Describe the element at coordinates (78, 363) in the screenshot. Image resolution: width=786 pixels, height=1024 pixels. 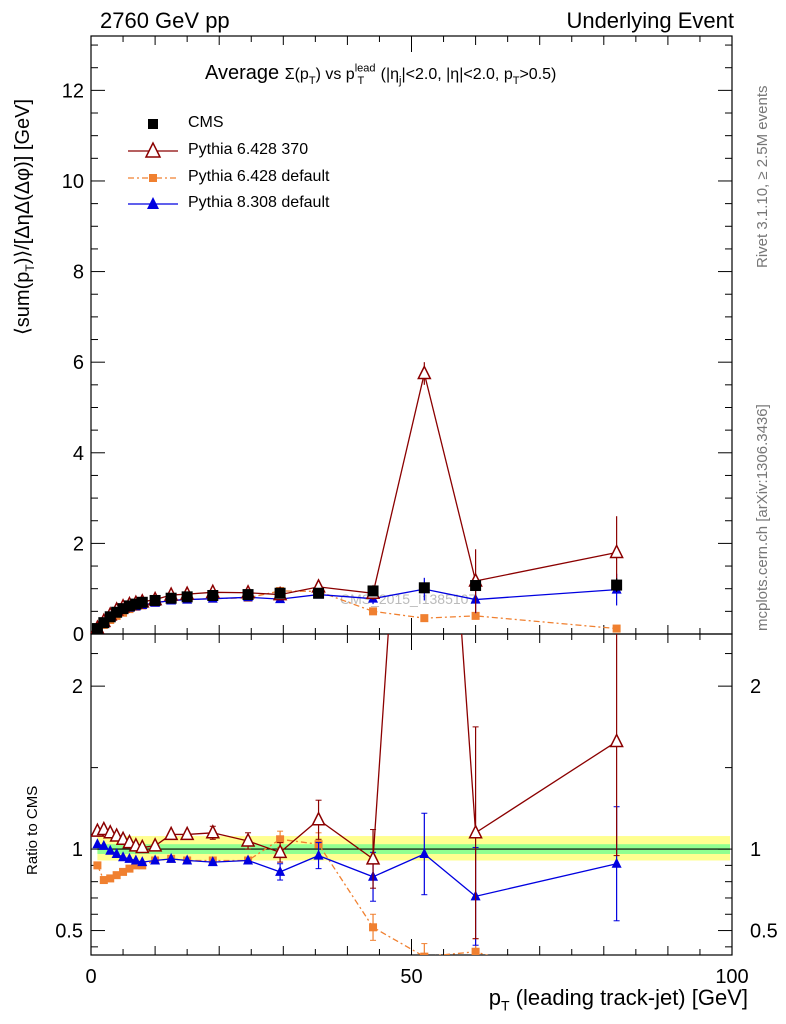
I see `main-ytick-label: 6` at that location.